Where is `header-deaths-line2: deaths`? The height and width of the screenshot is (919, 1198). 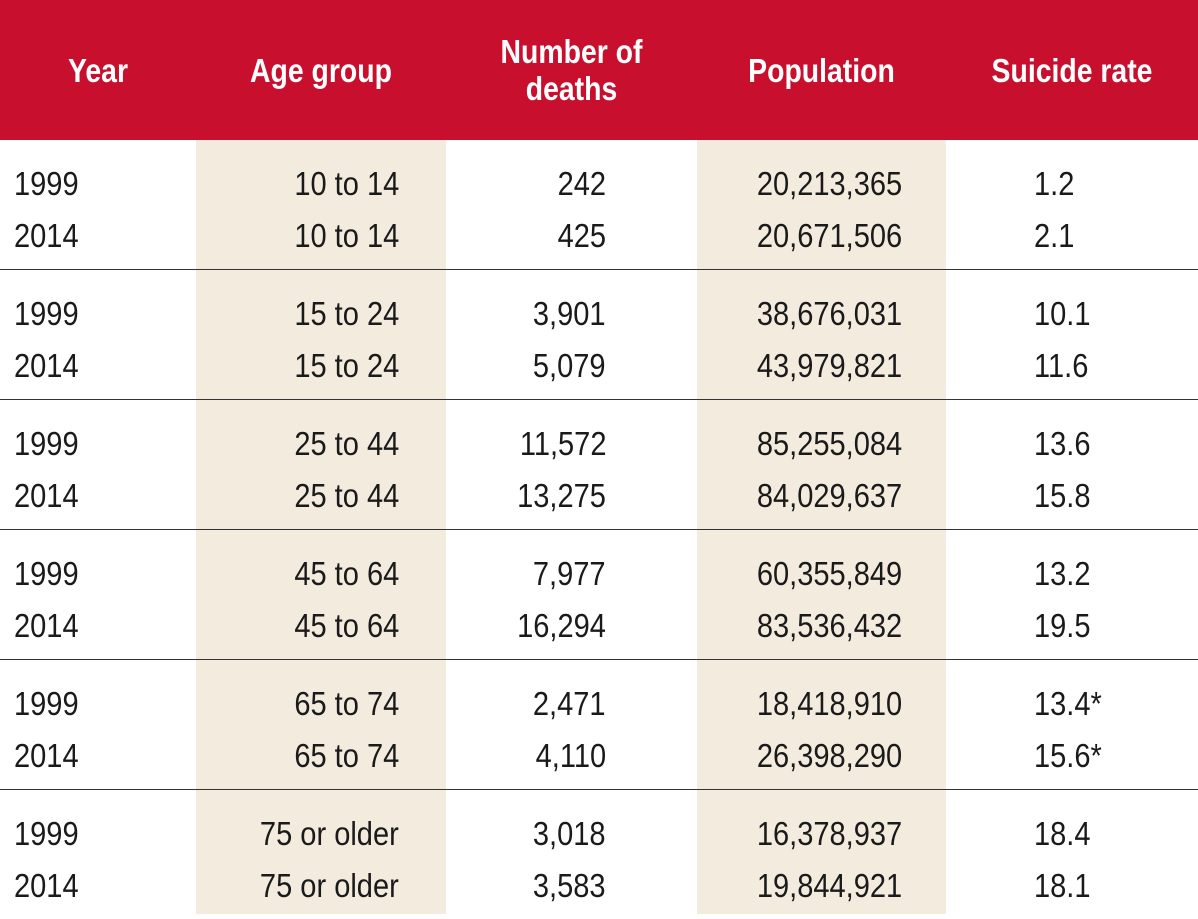 header-deaths-line2: deaths is located at coordinates (571, 88).